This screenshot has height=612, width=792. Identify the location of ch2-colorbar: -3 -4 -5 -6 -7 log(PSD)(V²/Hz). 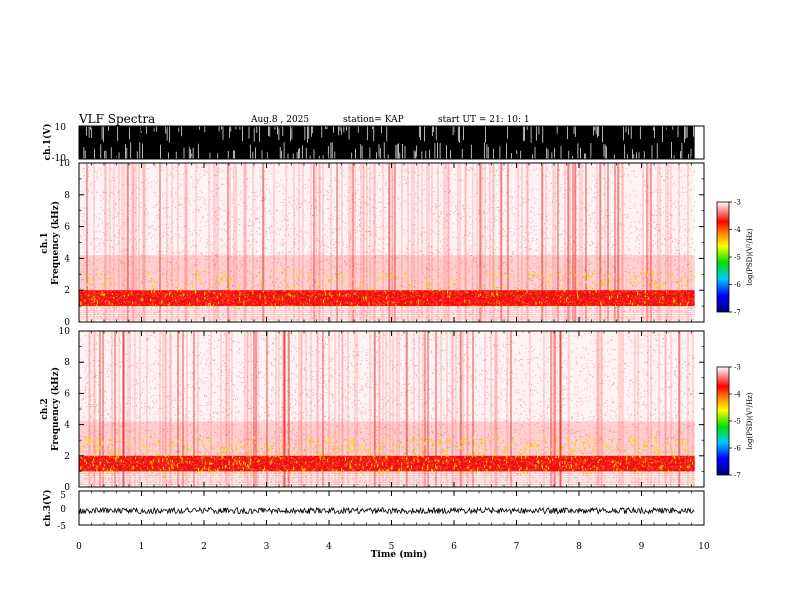
(735, 422).